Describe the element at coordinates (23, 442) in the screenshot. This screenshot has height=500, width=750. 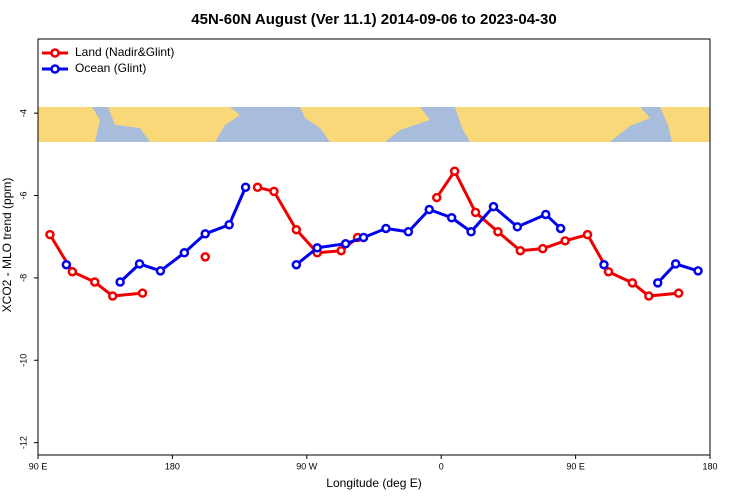
I see `y-tick-label: -12` at that location.